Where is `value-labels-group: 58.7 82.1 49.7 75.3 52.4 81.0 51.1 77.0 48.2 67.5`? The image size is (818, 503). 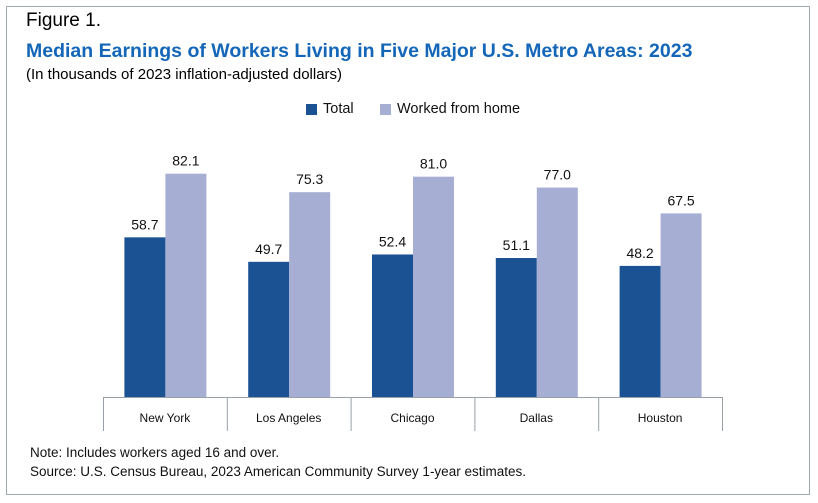 value-labels-group: 58.7 82.1 49.7 75.3 52.4 81.0 51.1 77.0 48.2 67.5 is located at coordinates (413, 207).